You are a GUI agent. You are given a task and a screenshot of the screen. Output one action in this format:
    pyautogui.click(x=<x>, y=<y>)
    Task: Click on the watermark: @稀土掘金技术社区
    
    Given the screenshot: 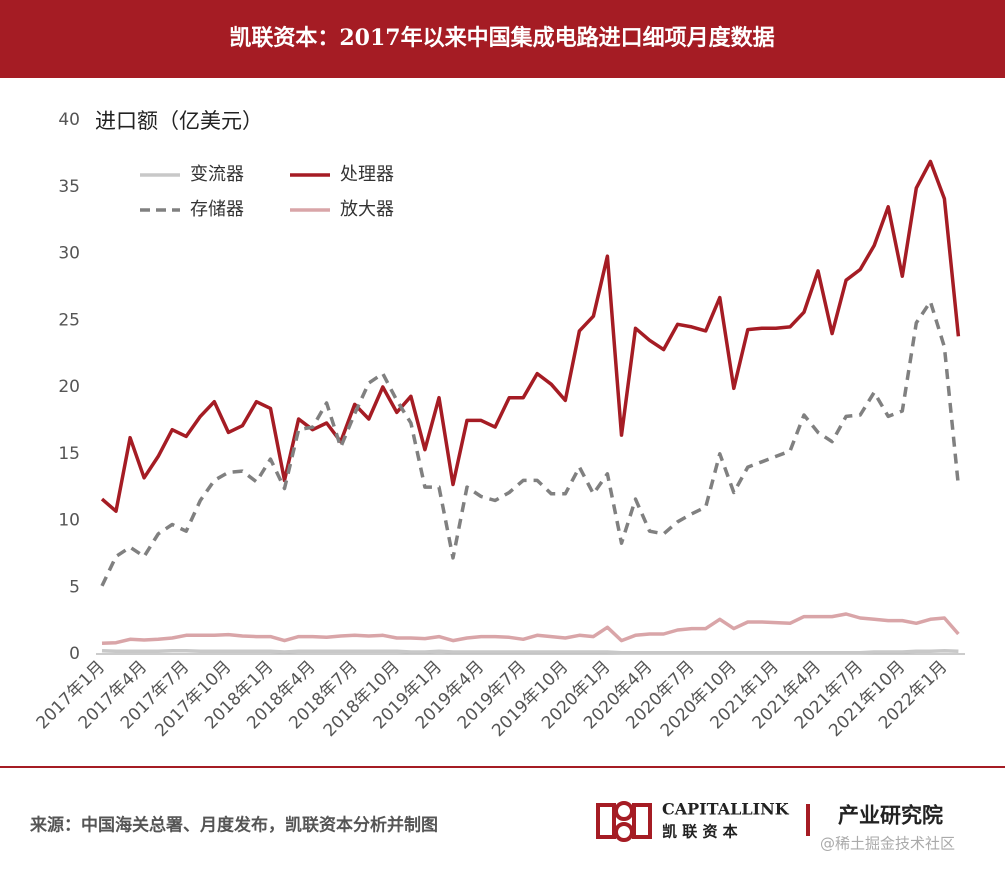 What is the action you would take?
    pyautogui.click(x=887, y=844)
    